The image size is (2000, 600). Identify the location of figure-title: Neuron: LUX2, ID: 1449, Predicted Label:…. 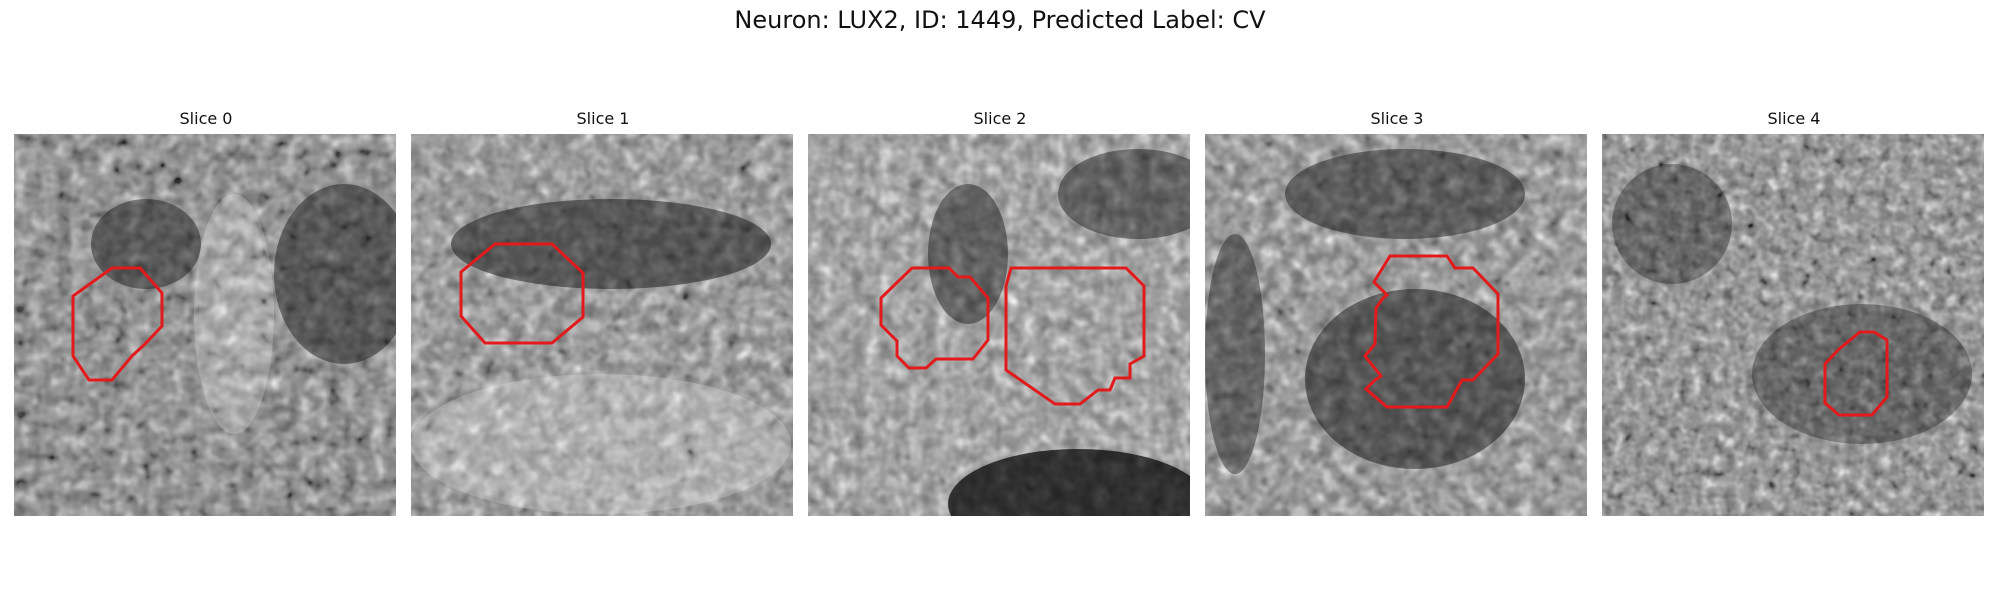
(1000, 20).